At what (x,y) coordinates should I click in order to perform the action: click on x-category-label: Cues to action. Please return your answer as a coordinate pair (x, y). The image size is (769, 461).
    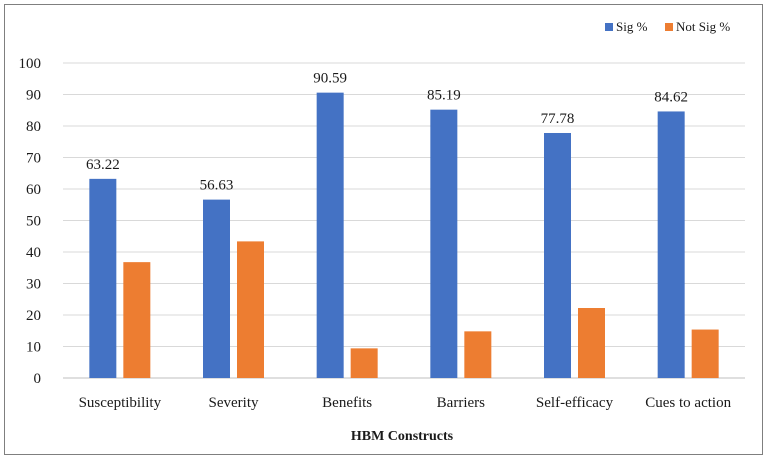
    Looking at the image, I should click on (688, 403).